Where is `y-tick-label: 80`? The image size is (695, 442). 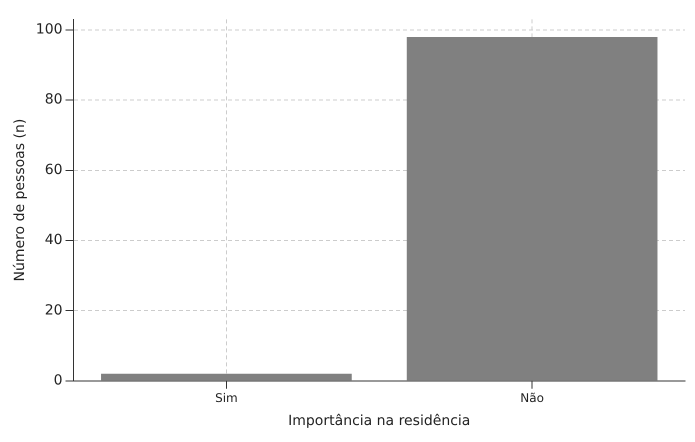
y-tick-label: 80 is located at coordinates (53, 100).